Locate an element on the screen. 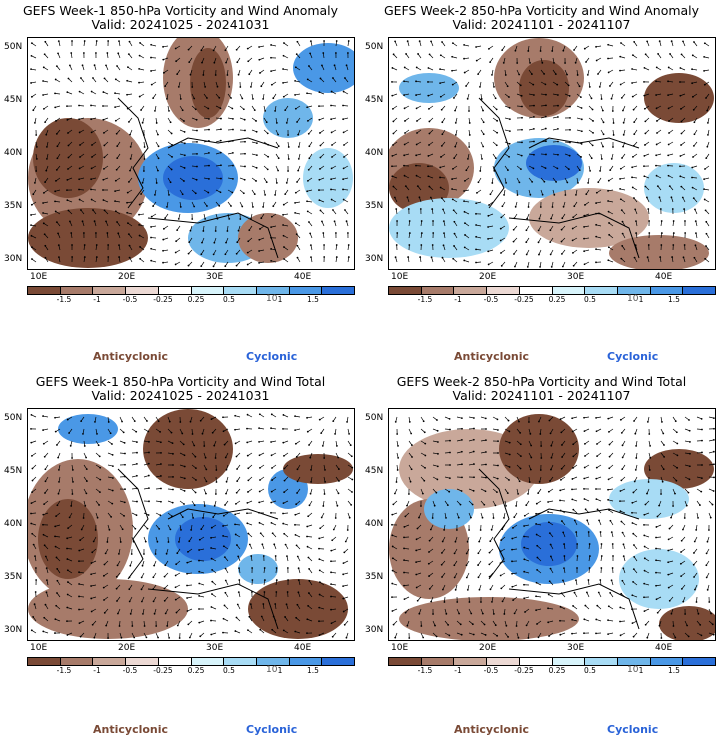 Image resolution: width=722 pixels, height=742 pixels. colorbar-tick: 0.5 is located at coordinates (229, 670).